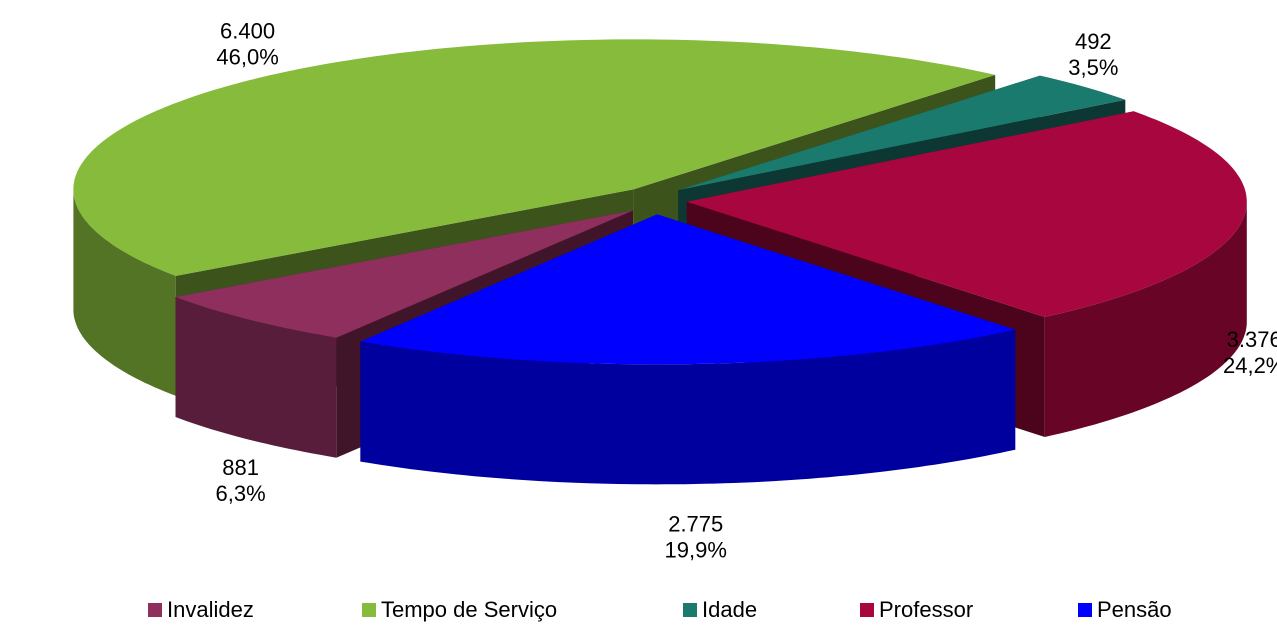 The image size is (1277, 625). What do you see at coordinates (1250, 365) in the screenshot?
I see `percent-label: 24,2%` at bounding box center [1250, 365].